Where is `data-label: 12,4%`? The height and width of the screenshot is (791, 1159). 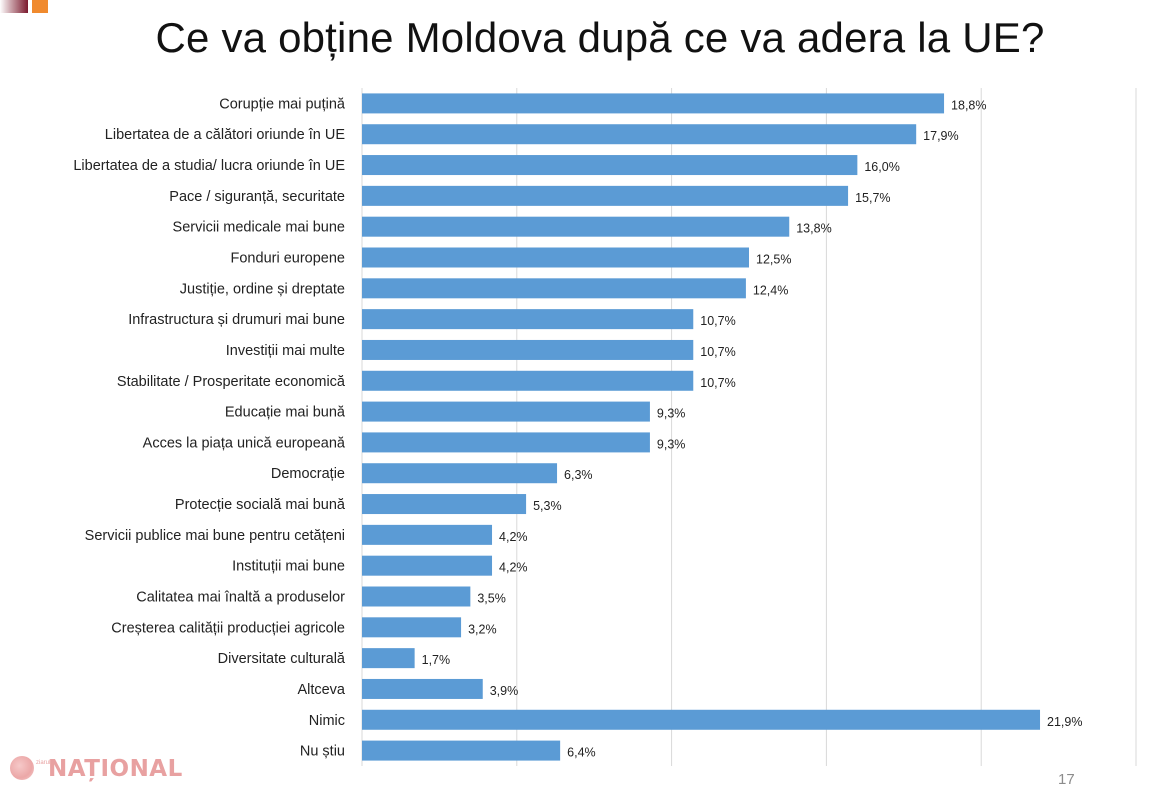 data-label: 12,4% is located at coordinates (770, 290).